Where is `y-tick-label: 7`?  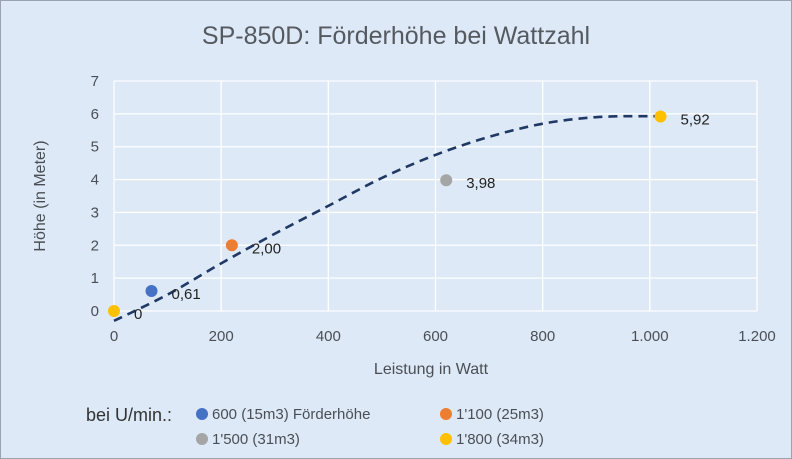 y-tick-label: 7 is located at coordinates (95, 81).